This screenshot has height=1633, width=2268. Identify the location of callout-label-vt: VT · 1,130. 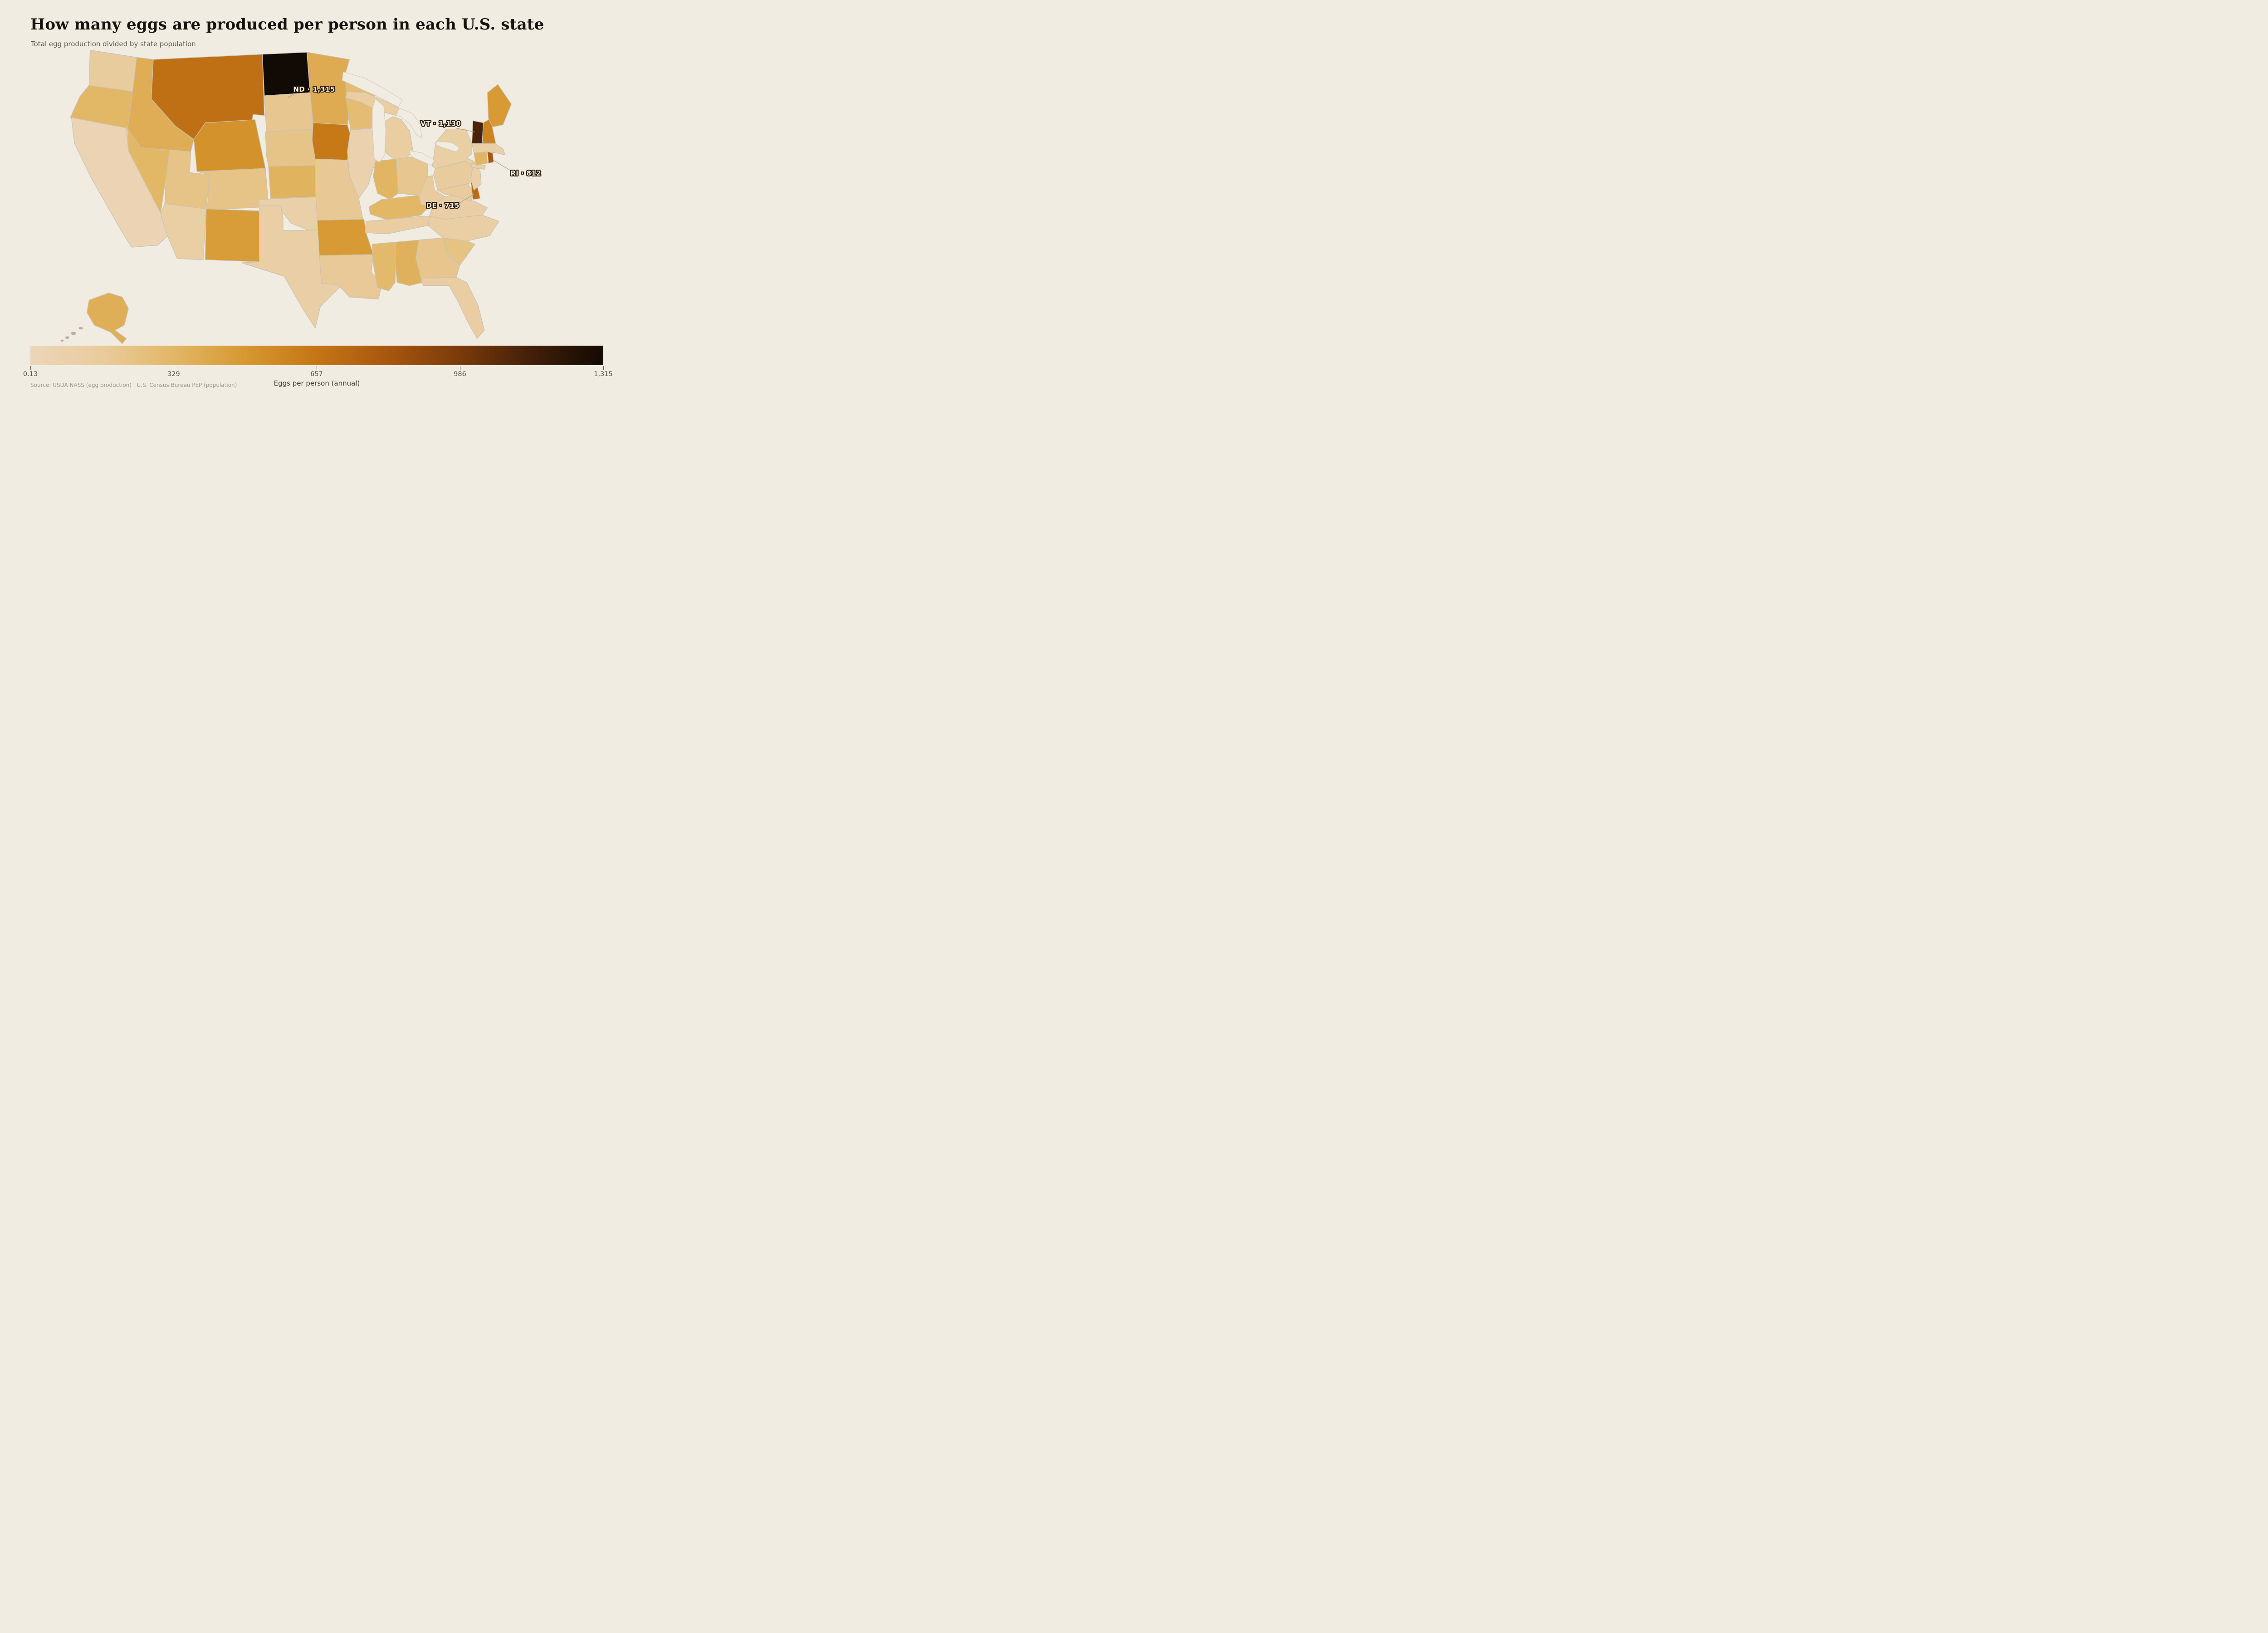
(441, 123).